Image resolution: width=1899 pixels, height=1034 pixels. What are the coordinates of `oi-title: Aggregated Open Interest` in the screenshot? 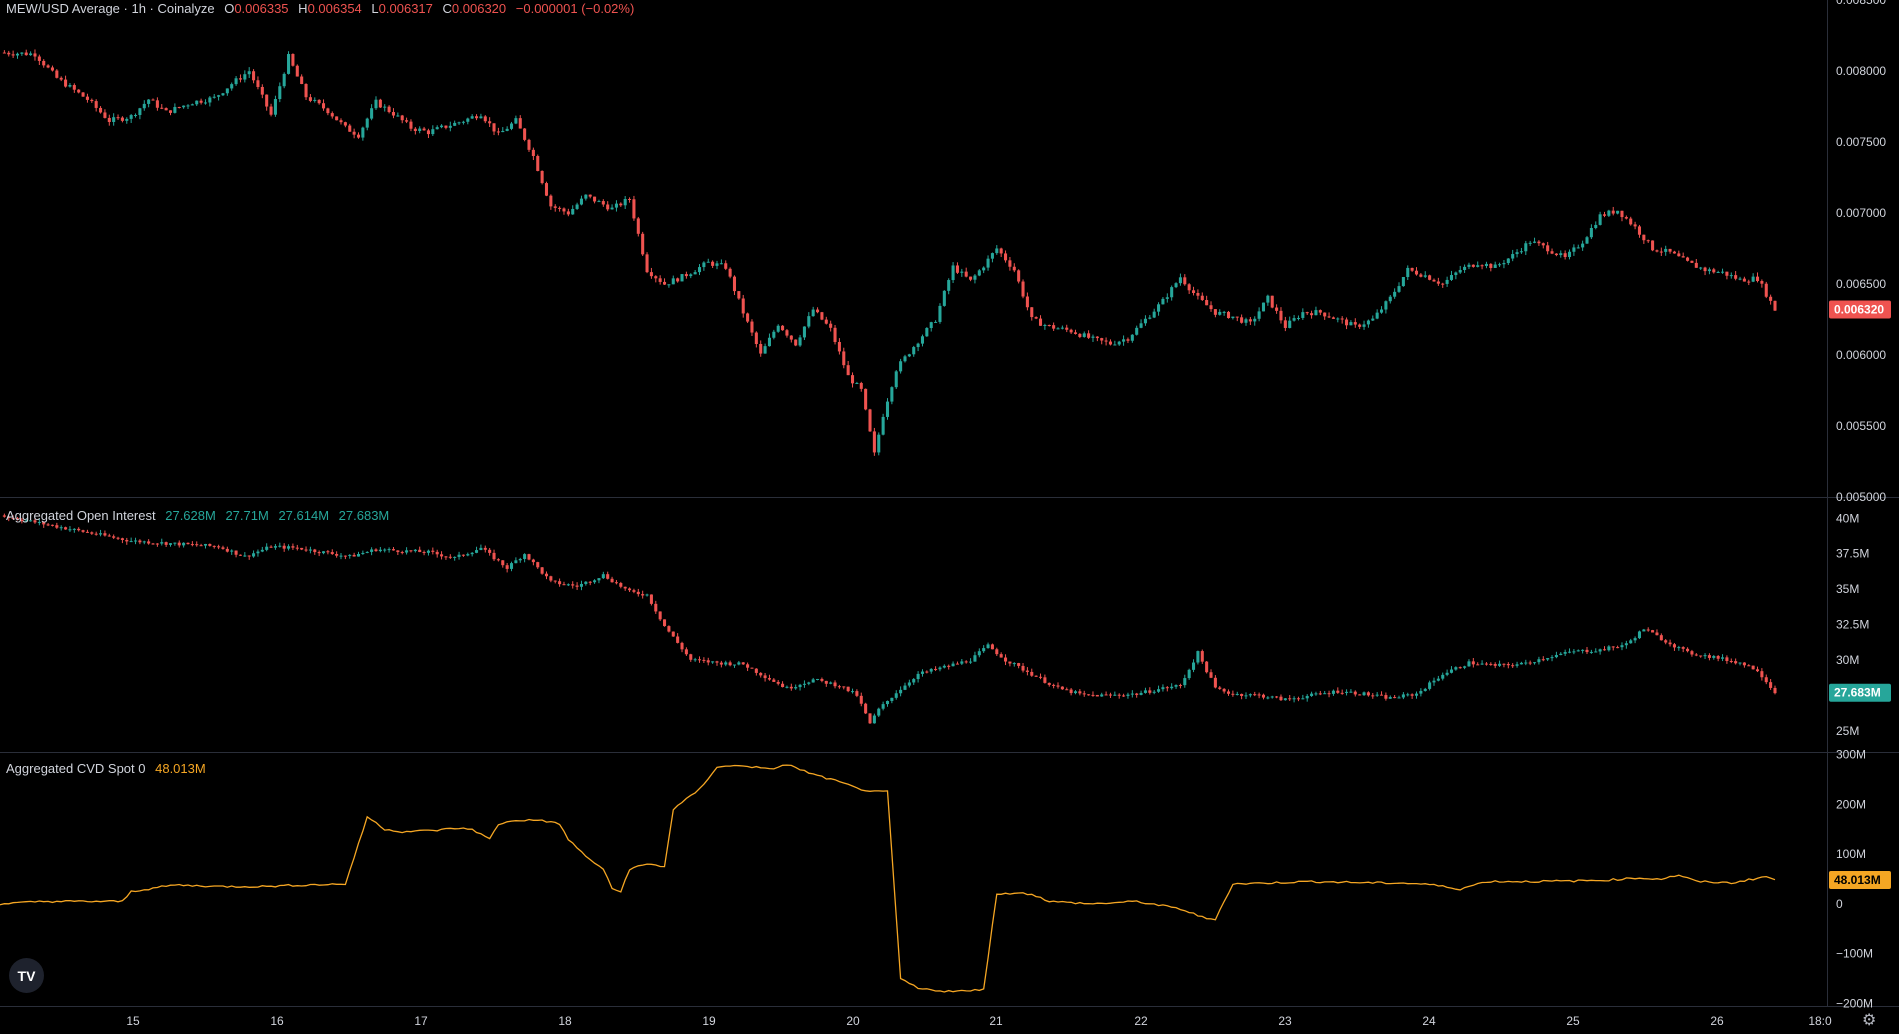 It's located at (81, 515).